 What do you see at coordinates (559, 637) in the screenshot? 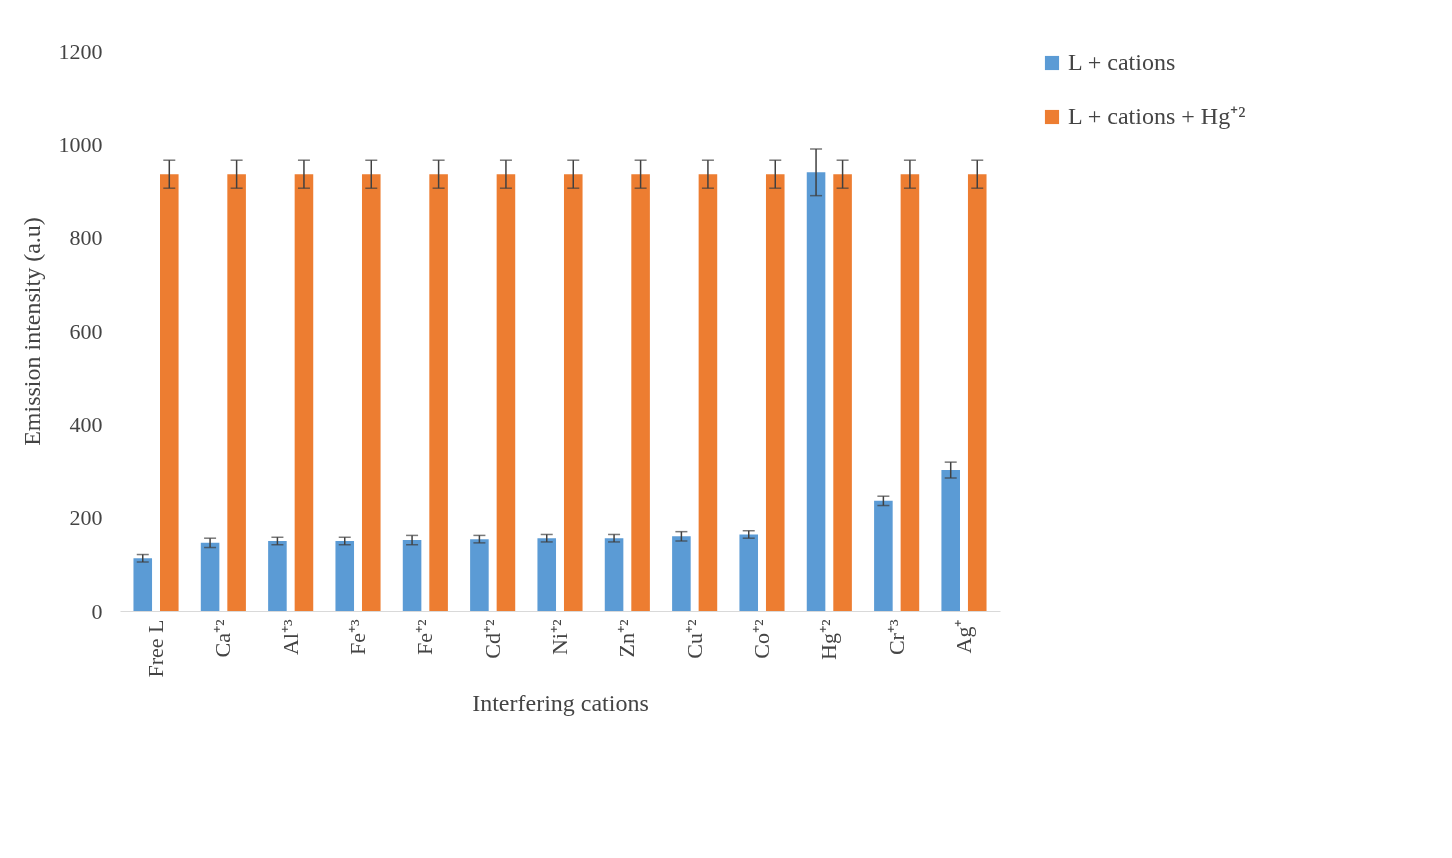
I see `x-tick-label: Ni⁺²` at bounding box center [559, 637].